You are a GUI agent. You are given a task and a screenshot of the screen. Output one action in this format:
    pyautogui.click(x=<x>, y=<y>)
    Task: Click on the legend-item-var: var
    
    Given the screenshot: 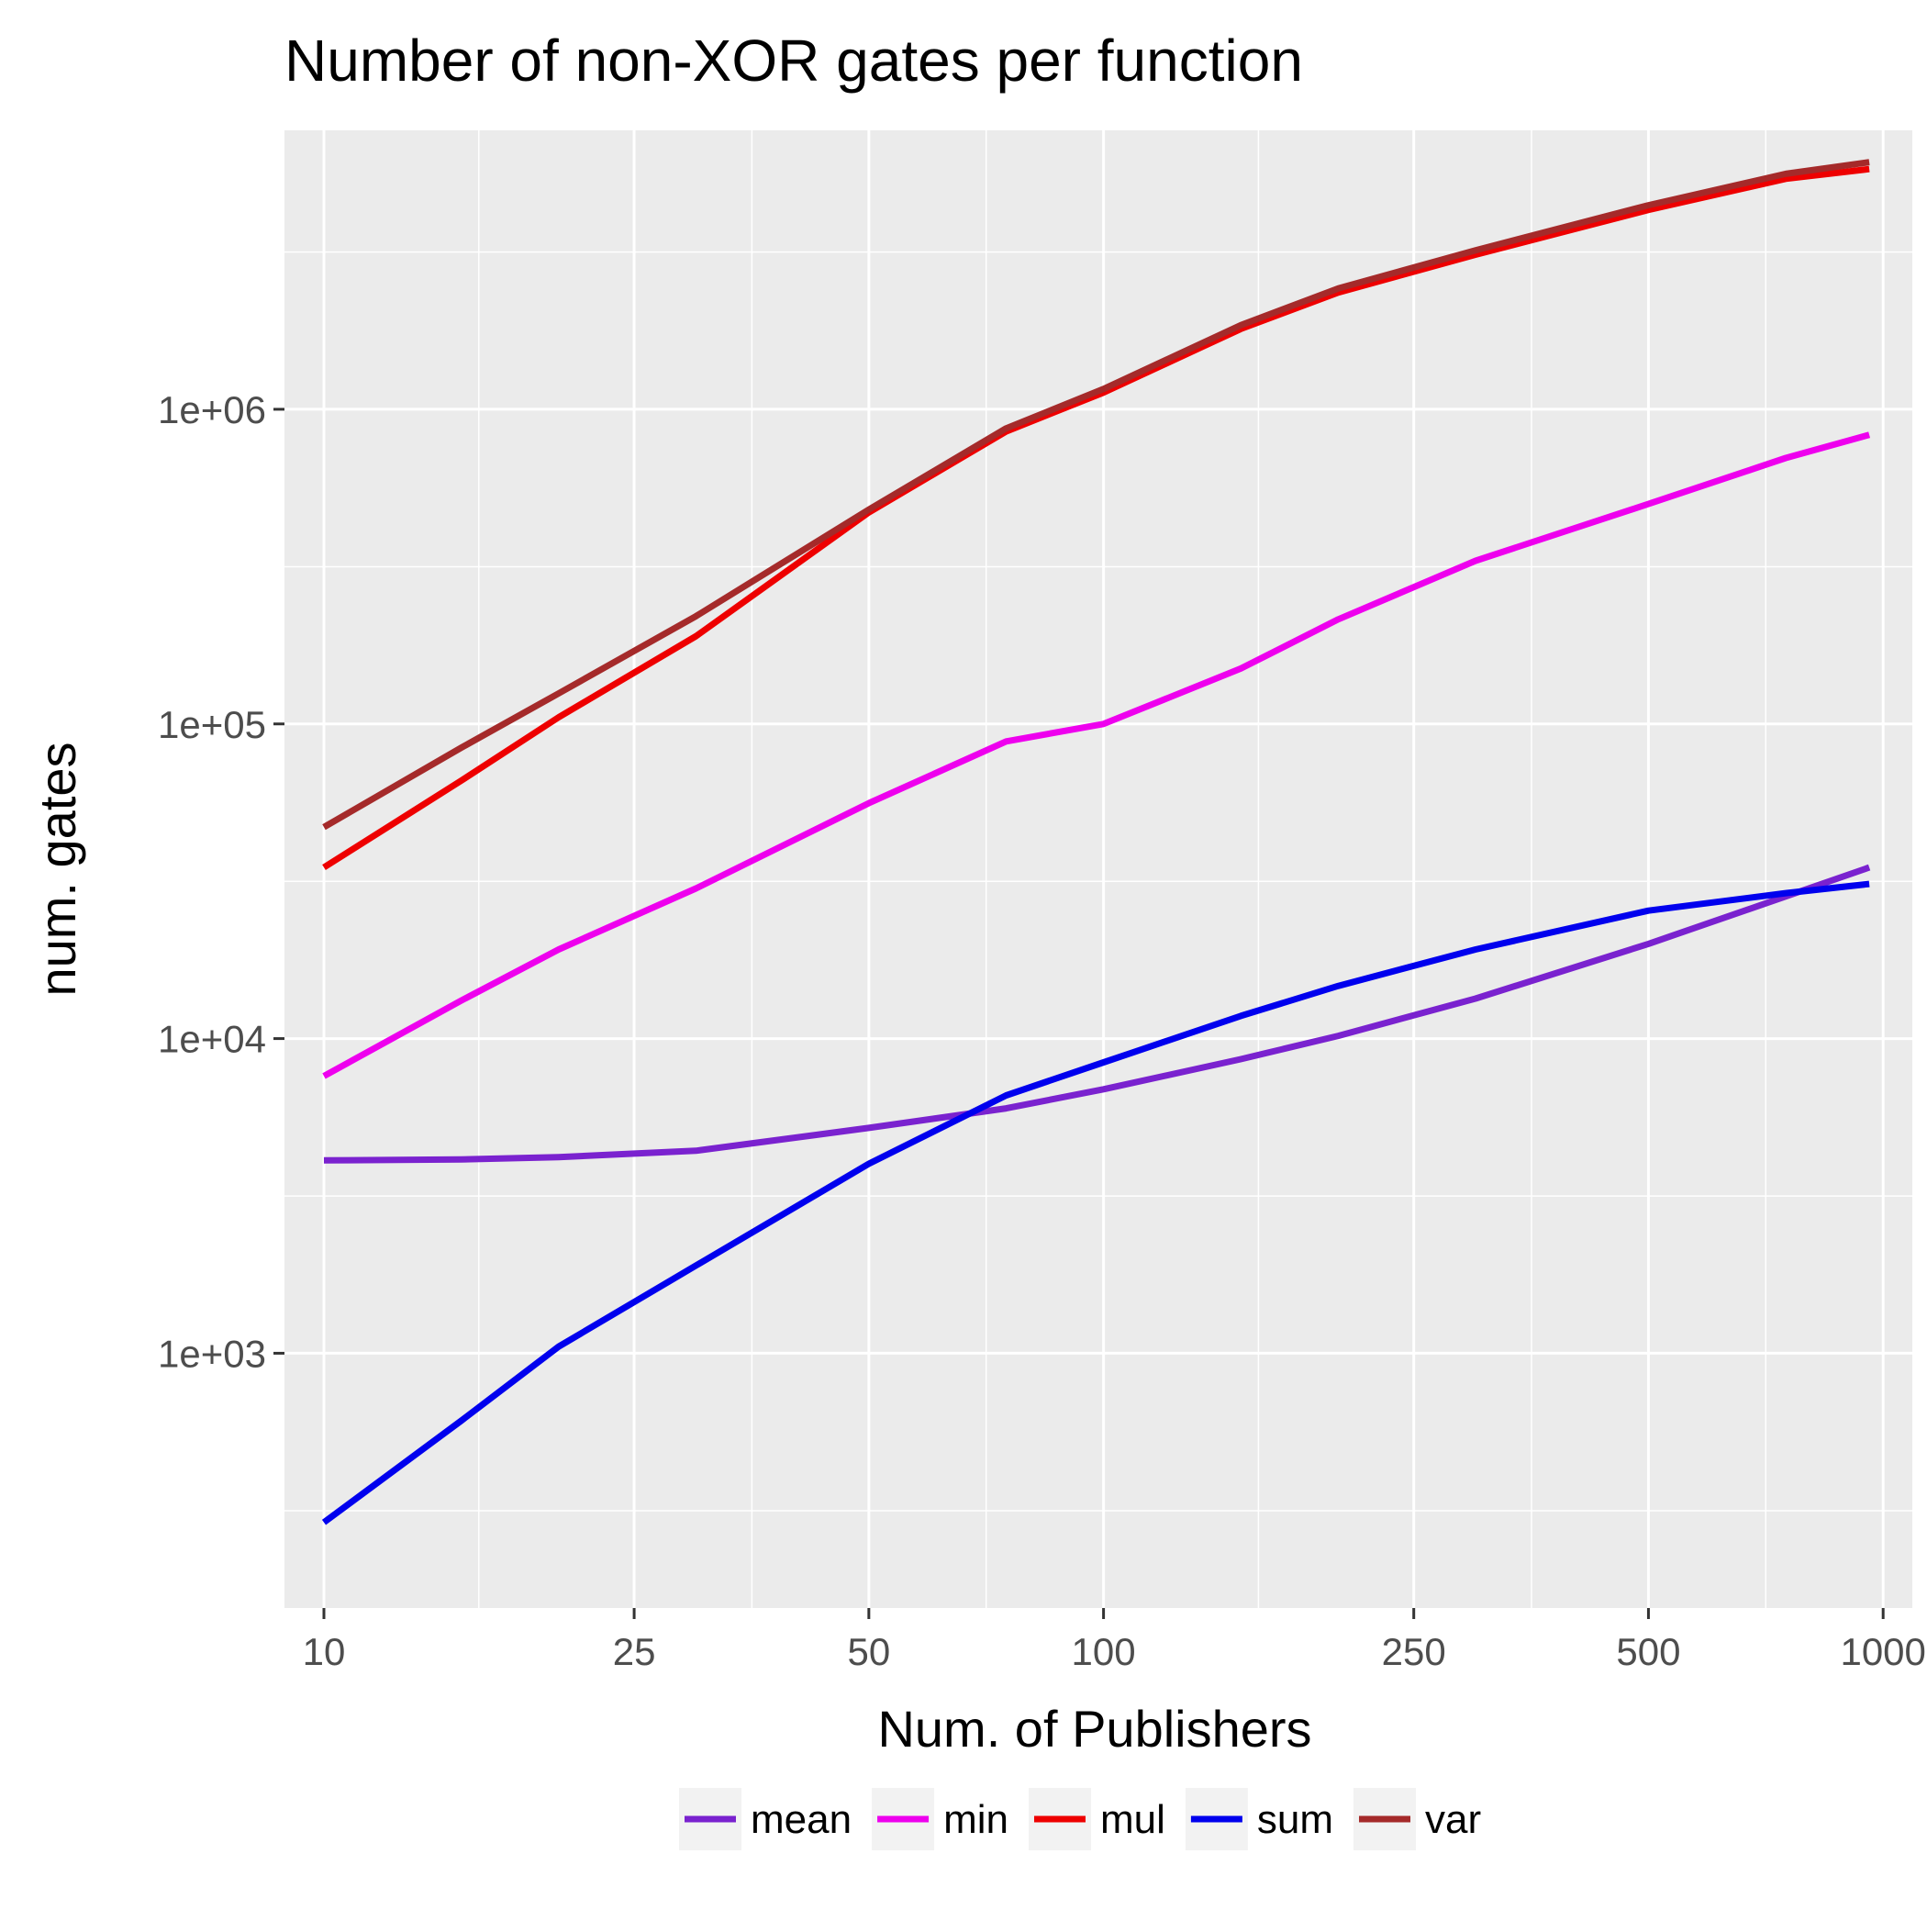 What is the action you would take?
    pyautogui.click(x=1417, y=1819)
    